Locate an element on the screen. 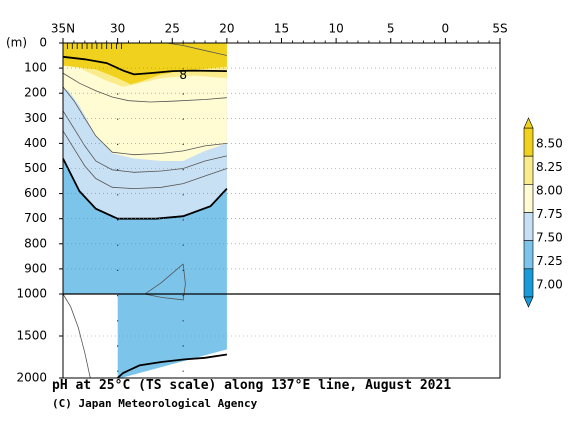 Image resolution: width=570 pixels, height=423 pixels. x-tick-label: 0 is located at coordinates (446, 29).